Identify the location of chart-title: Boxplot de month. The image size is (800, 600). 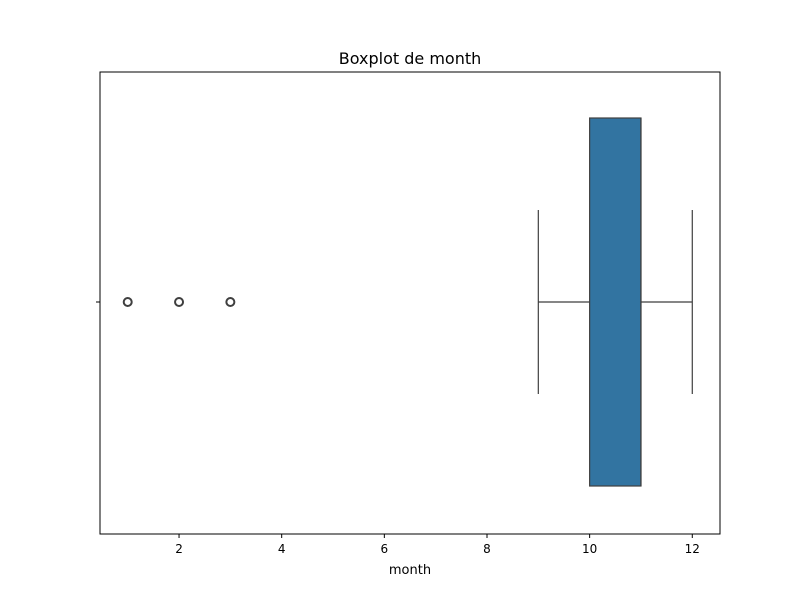
(410, 58).